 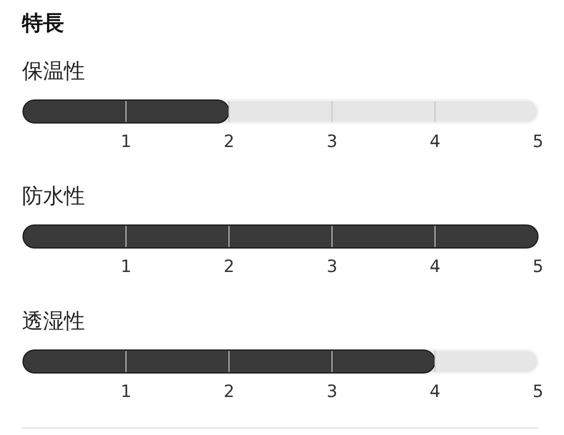 I want to click on y-tick-label: 保温性, so click(x=53, y=71).